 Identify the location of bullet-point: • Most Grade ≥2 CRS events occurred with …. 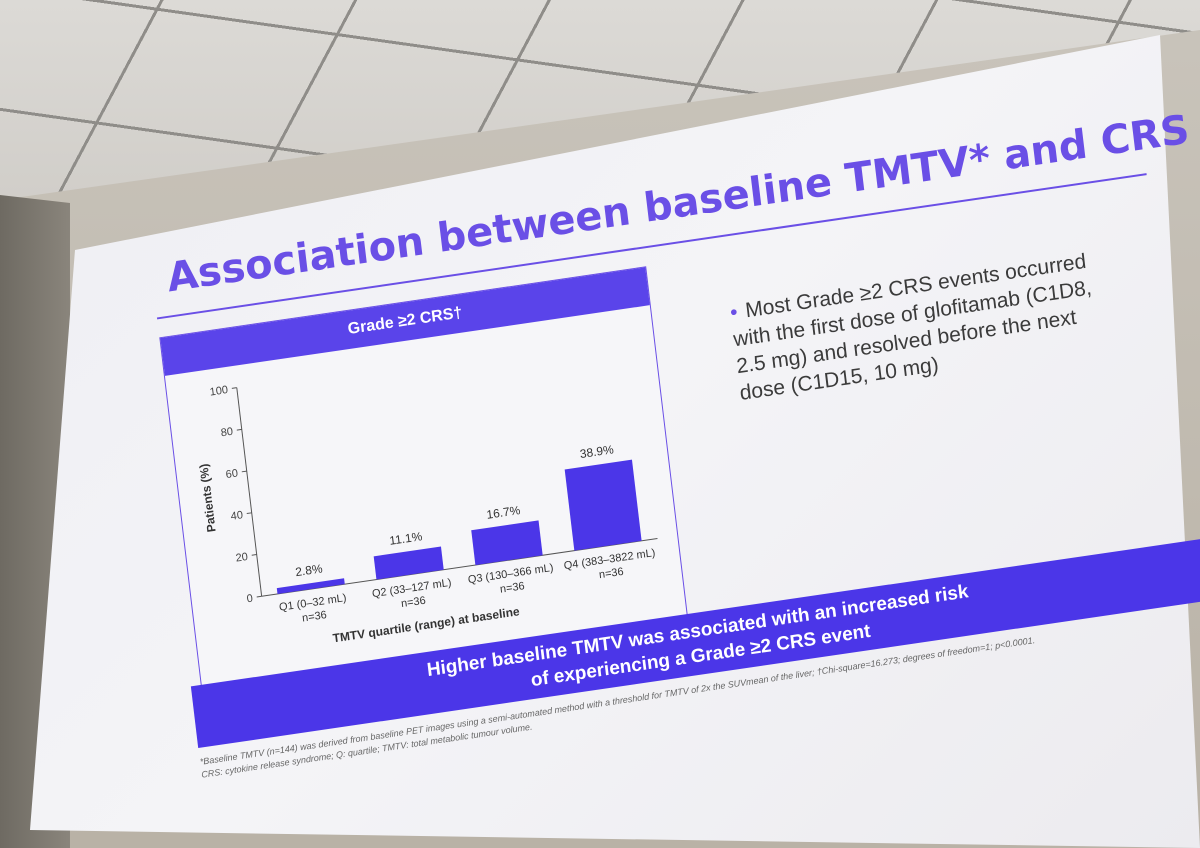
(923, 326).